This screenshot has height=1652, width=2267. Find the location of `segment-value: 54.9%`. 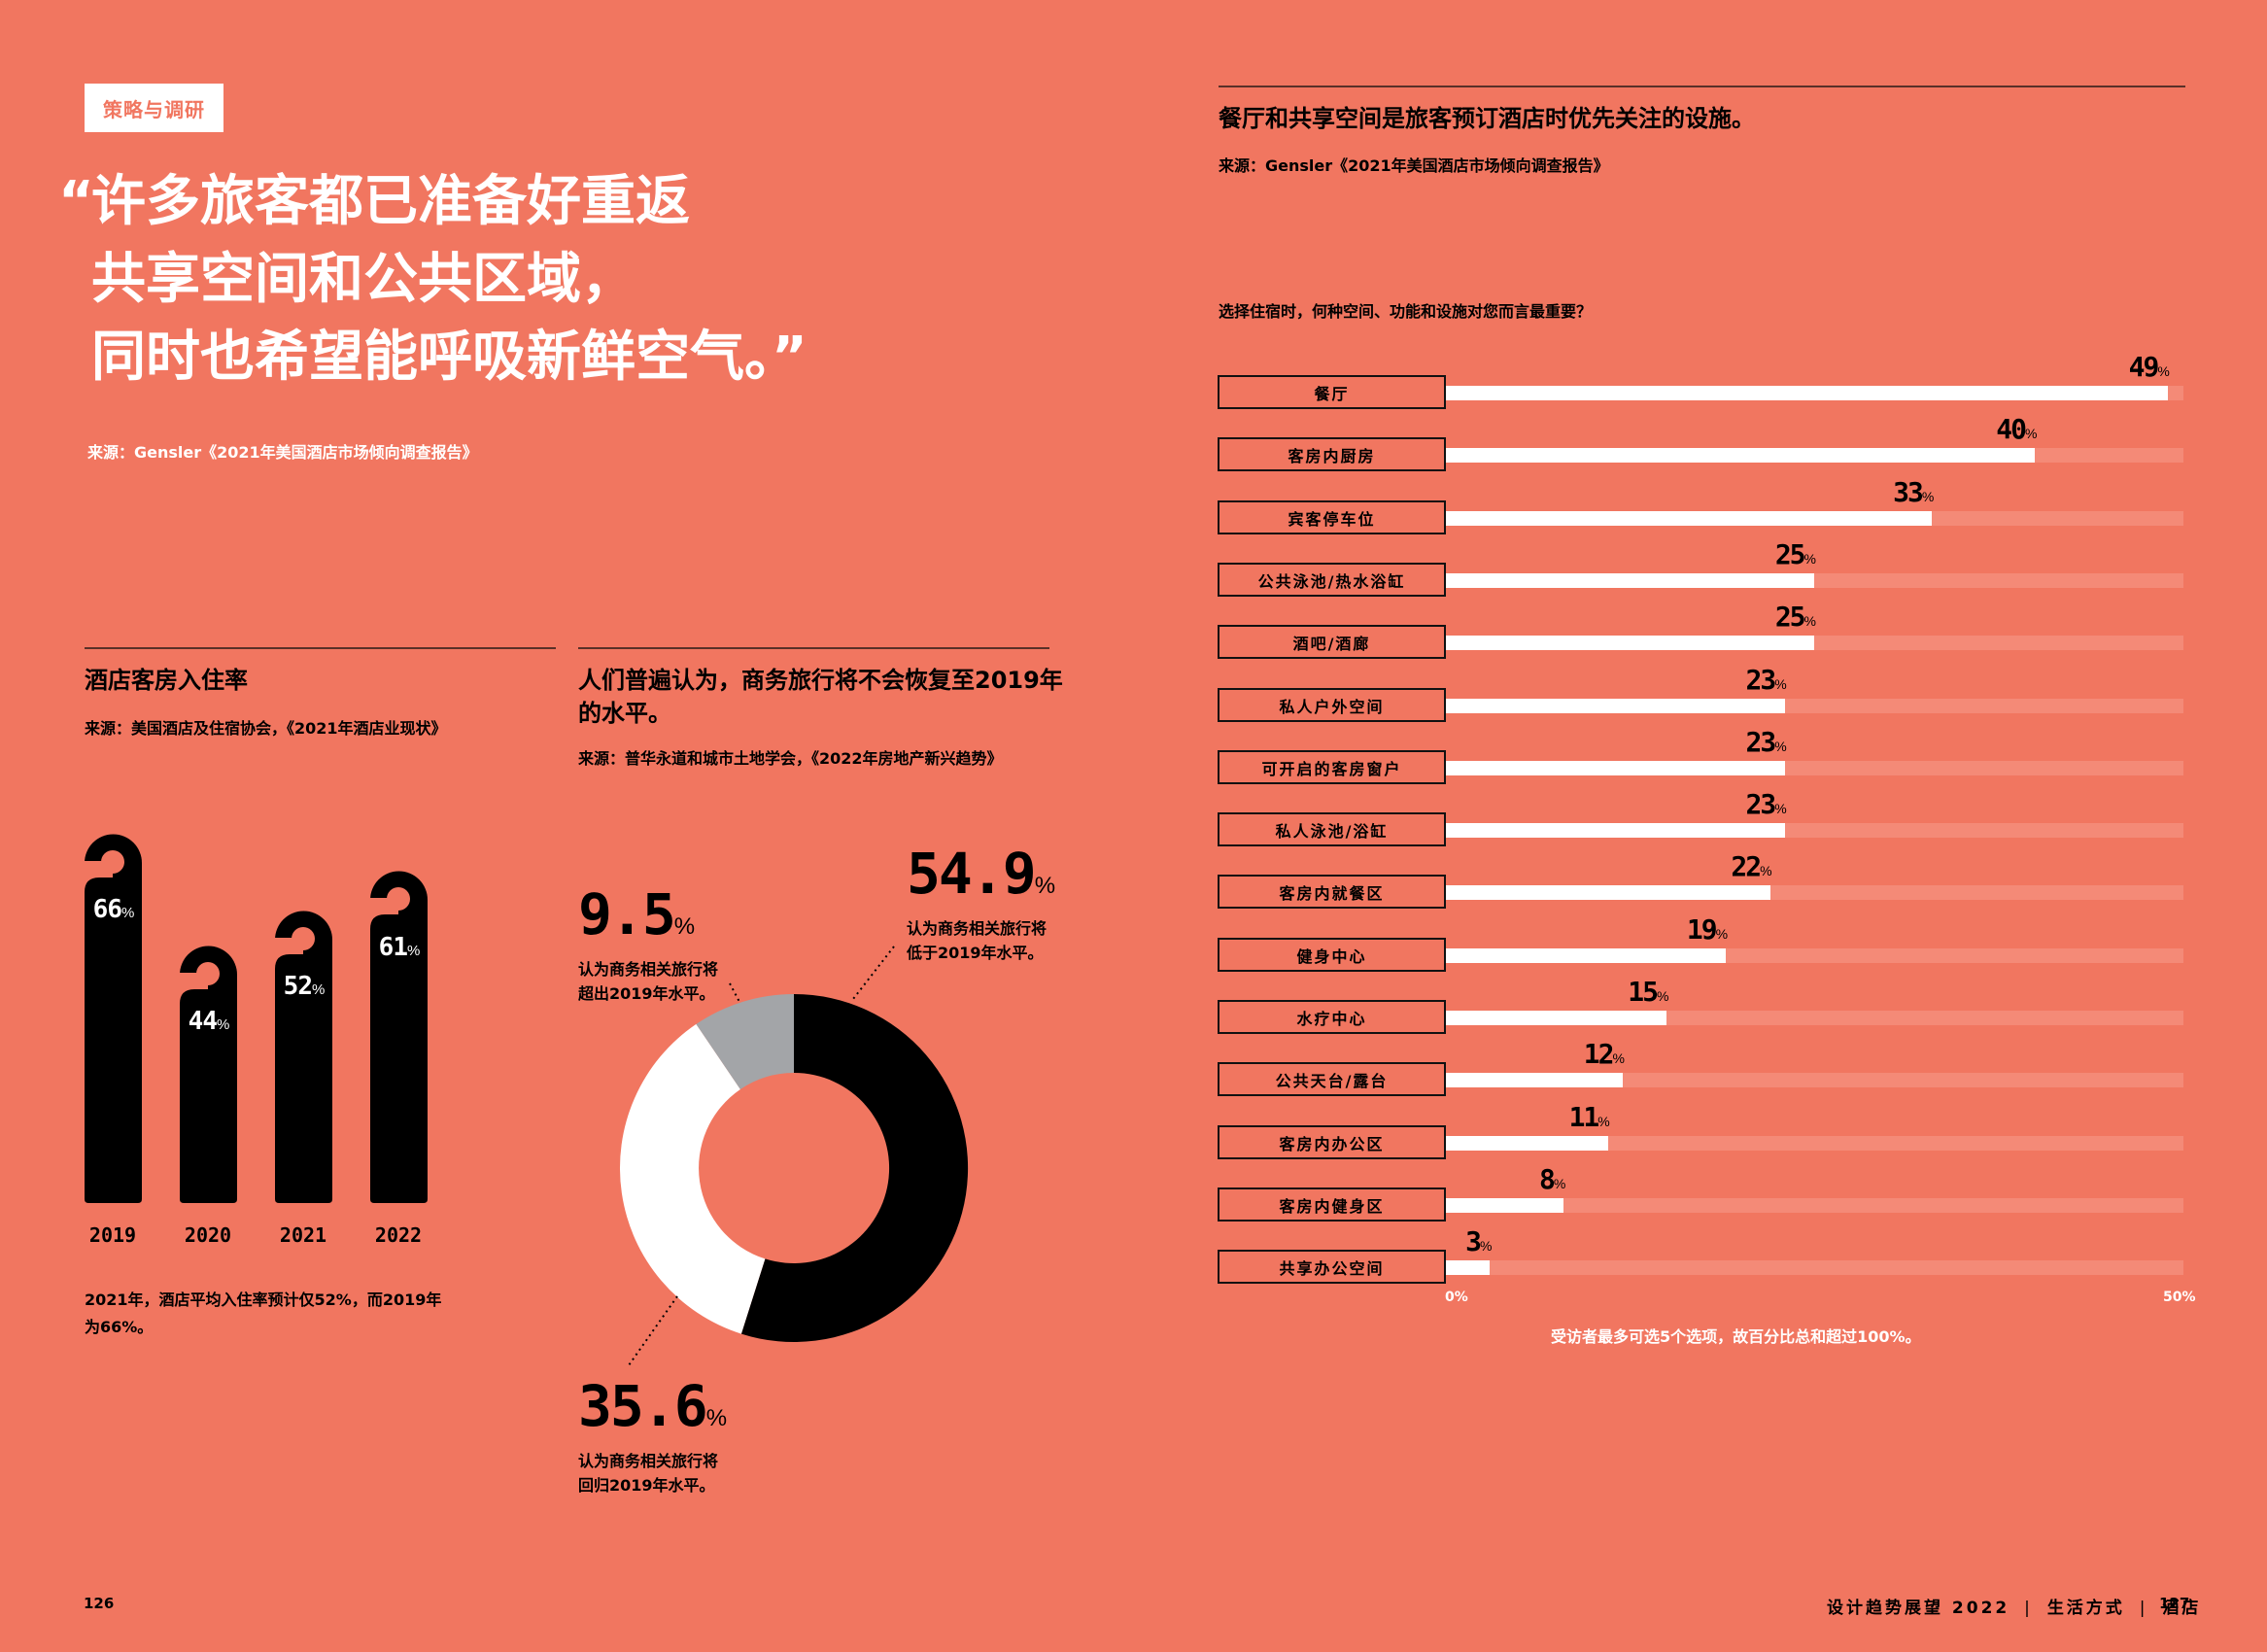

segment-value: 54.9% is located at coordinates (981, 874).